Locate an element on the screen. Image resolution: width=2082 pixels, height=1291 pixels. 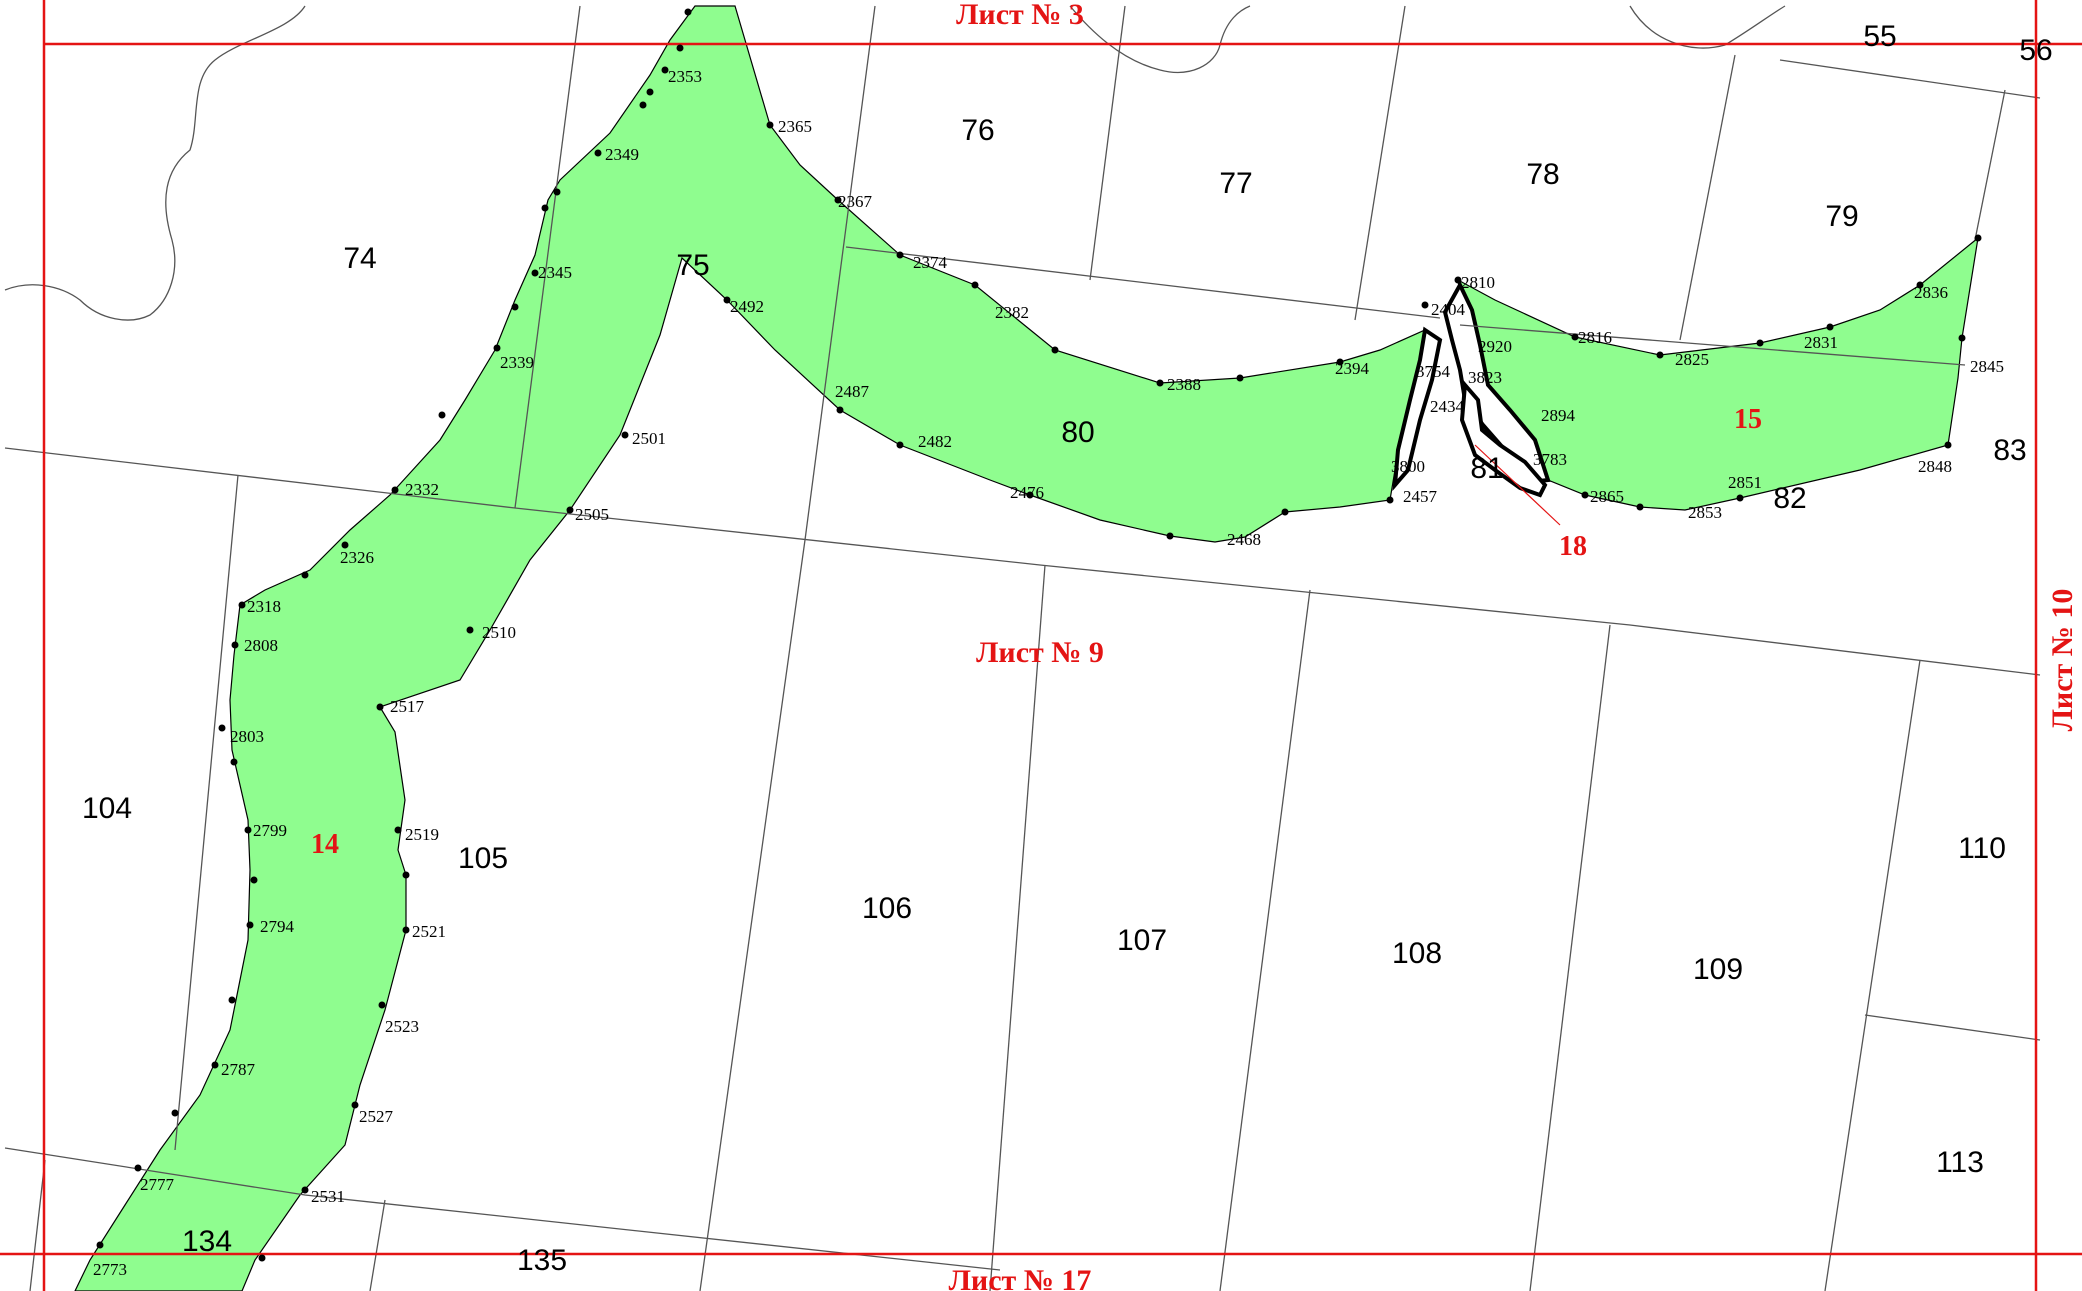
parcel-label: 109 is located at coordinates (1718, 969).